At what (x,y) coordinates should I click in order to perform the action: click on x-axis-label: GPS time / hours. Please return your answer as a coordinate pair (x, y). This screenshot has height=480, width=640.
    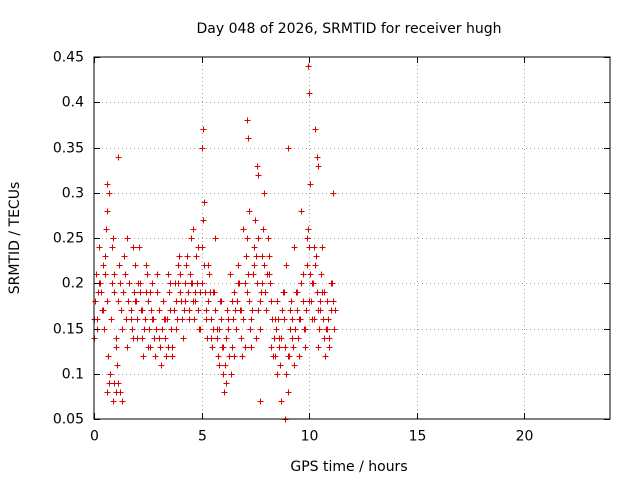
    Looking at the image, I should click on (348, 467).